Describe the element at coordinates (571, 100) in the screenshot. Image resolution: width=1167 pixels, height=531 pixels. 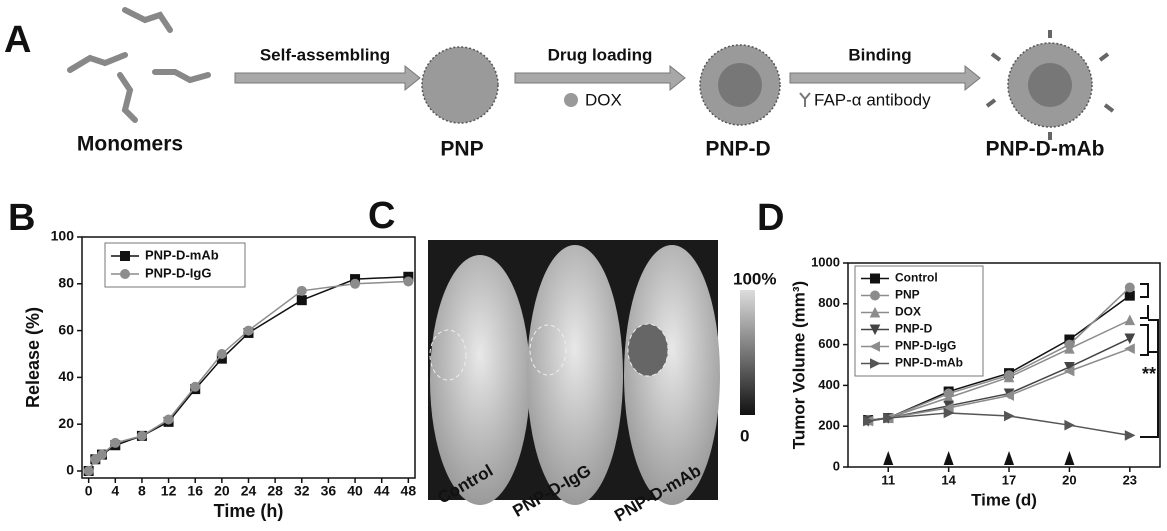
I see `dox-icon` at that location.